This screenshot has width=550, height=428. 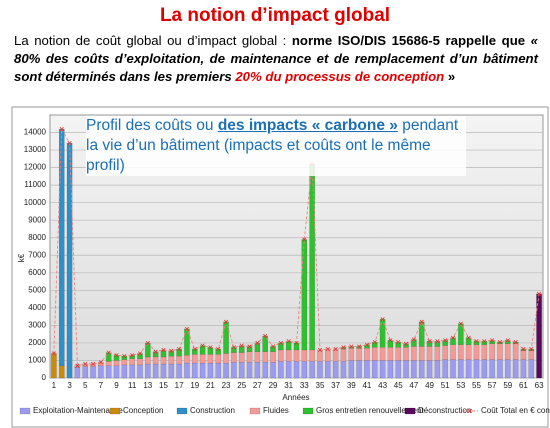 I want to click on x-tick-label: 31, so click(x=288, y=385).